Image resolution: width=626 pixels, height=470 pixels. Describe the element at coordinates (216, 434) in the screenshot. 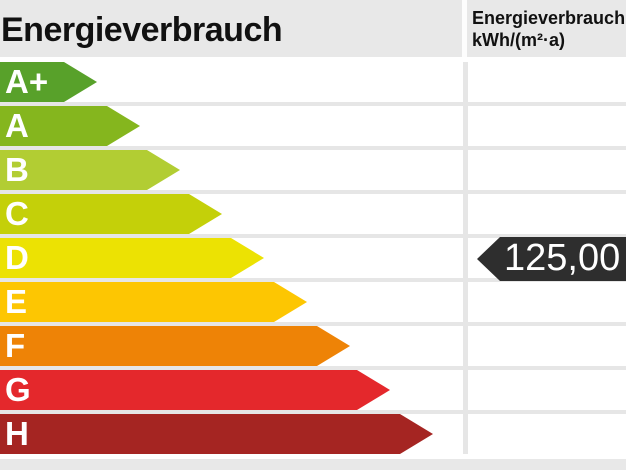

I see `energy-class-arrow: H` at that location.